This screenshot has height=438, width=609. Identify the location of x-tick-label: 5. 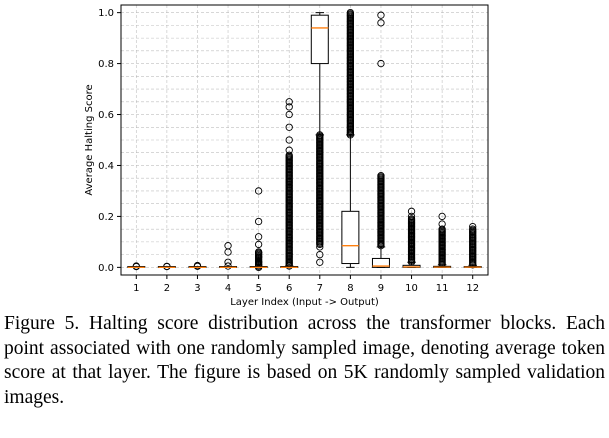
(258, 288).